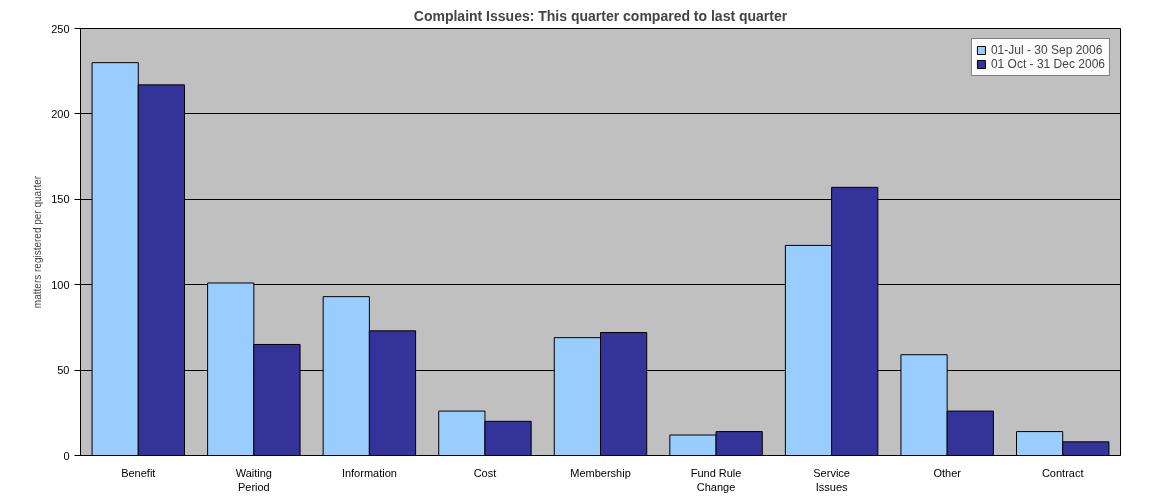 The height and width of the screenshot is (502, 1163). I want to click on x-tick-label: Cost, so click(485, 472).